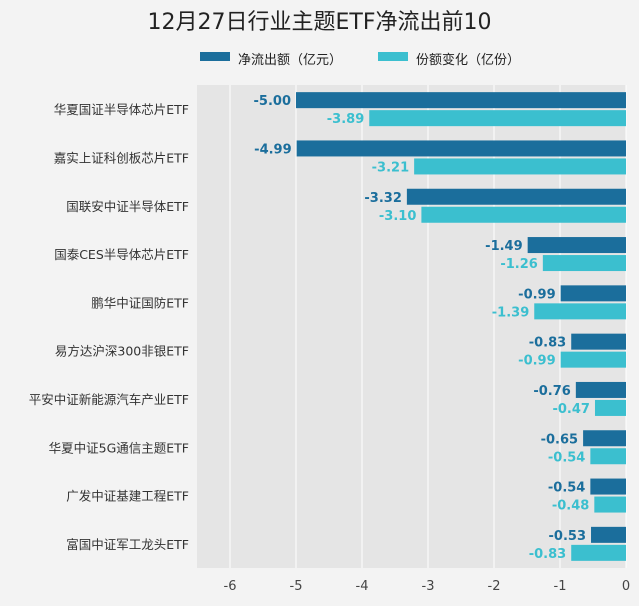  What do you see at coordinates (319, 22) in the screenshot?
I see `chart-title: 12月27日行业主题ETF净流出前10` at bounding box center [319, 22].